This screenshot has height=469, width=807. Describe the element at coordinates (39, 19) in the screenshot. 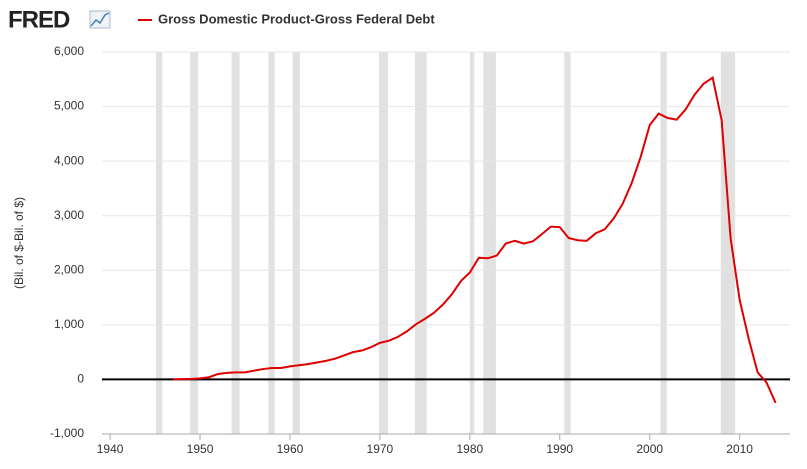

I see `logo: FRED` at that location.